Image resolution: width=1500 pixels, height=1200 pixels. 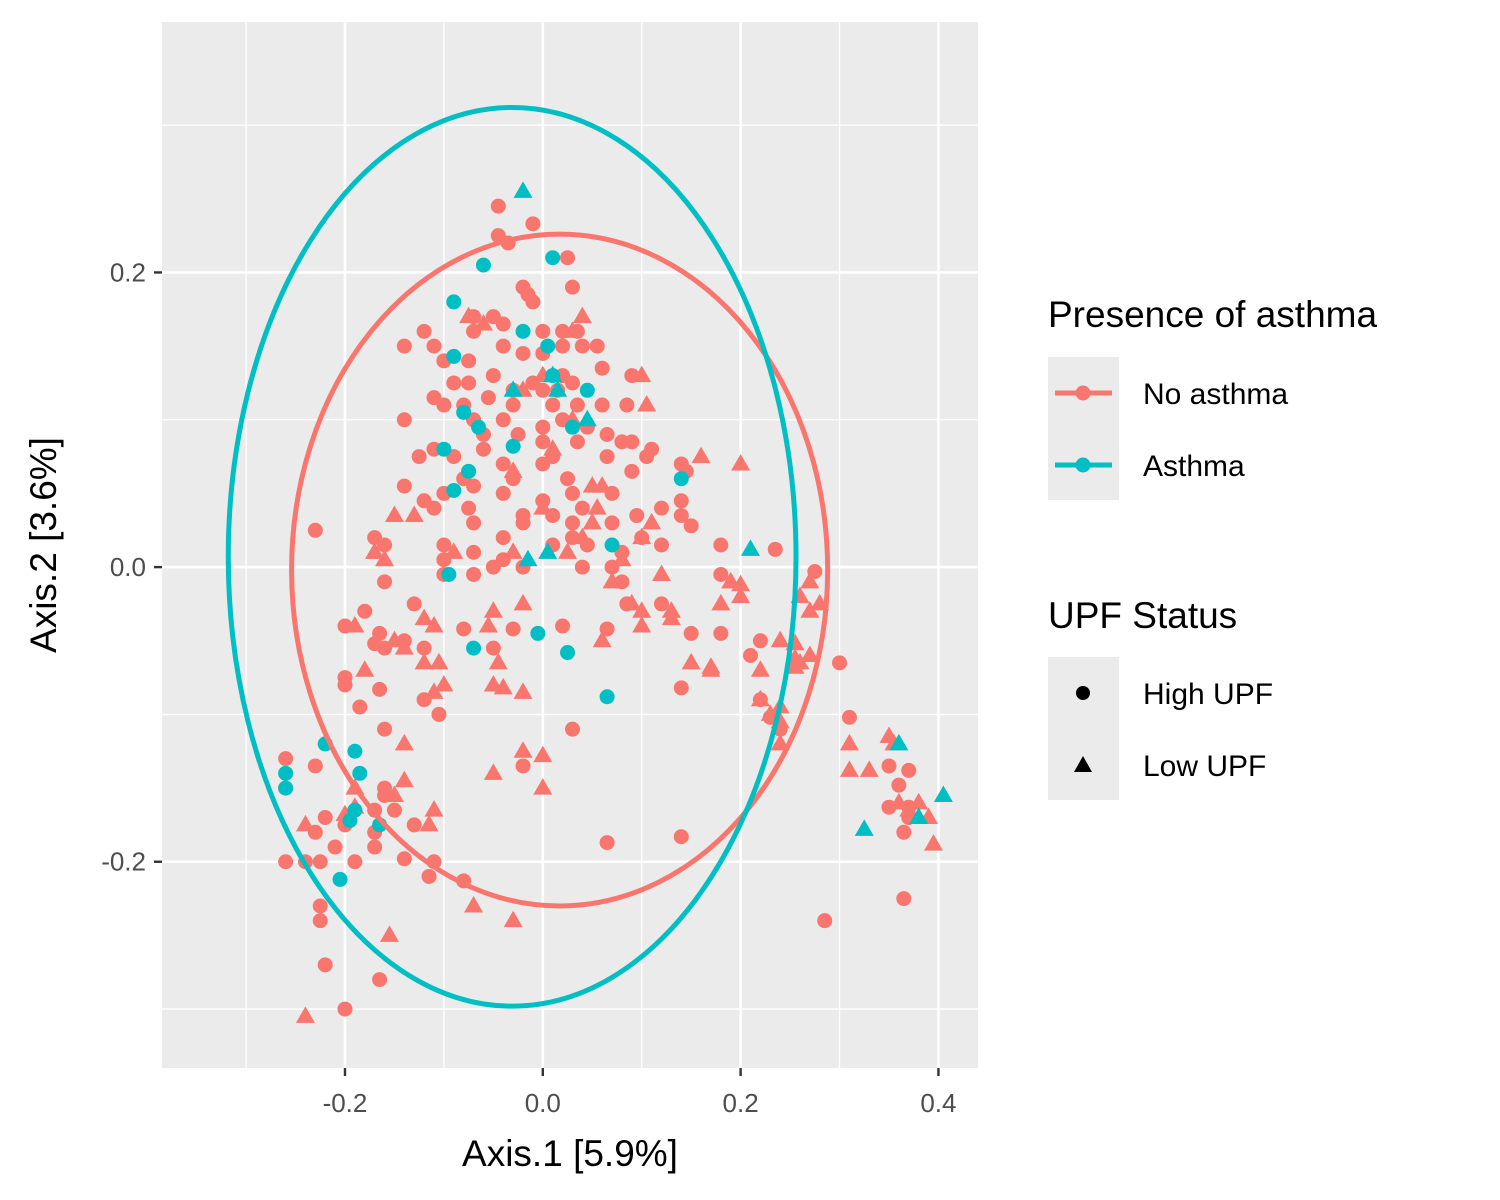 What do you see at coordinates (1083, 393) in the screenshot?
I see `legend-no-asthma-point` at bounding box center [1083, 393].